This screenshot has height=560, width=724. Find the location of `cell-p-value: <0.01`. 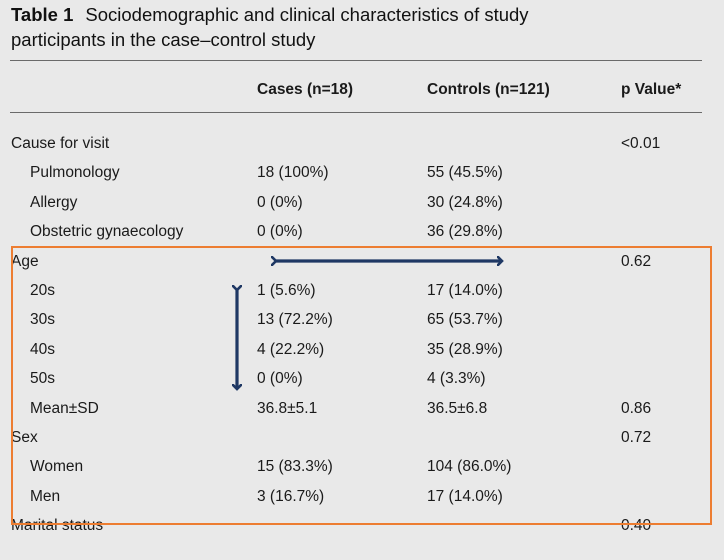

cell-p-value: <0.01 is located at coordinates (641, 143).